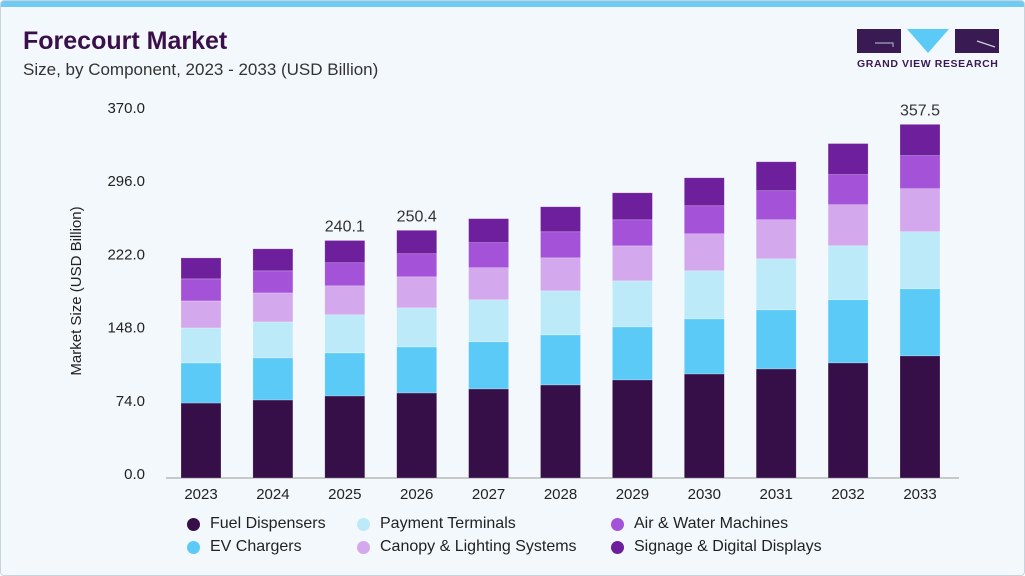 Image resolution: width=1025 pixels, height=576 pixels. I want to click on legend-label: EV Chargers, so click(256, 546).